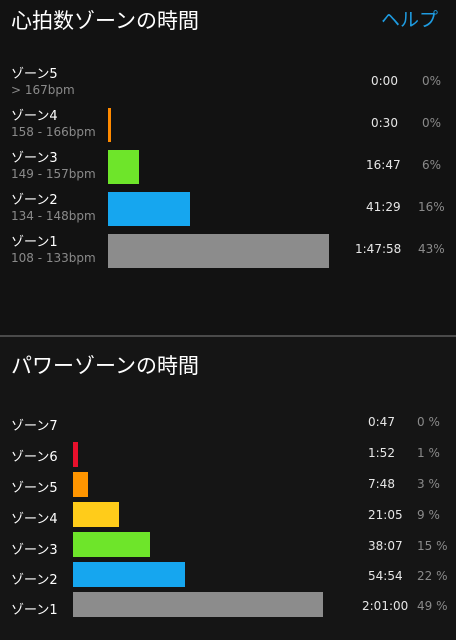  What do you see at coordinates (432, 606) in the screenshot?
I see `power-zone-percent: 49 %` at bounding box center [432, 606].